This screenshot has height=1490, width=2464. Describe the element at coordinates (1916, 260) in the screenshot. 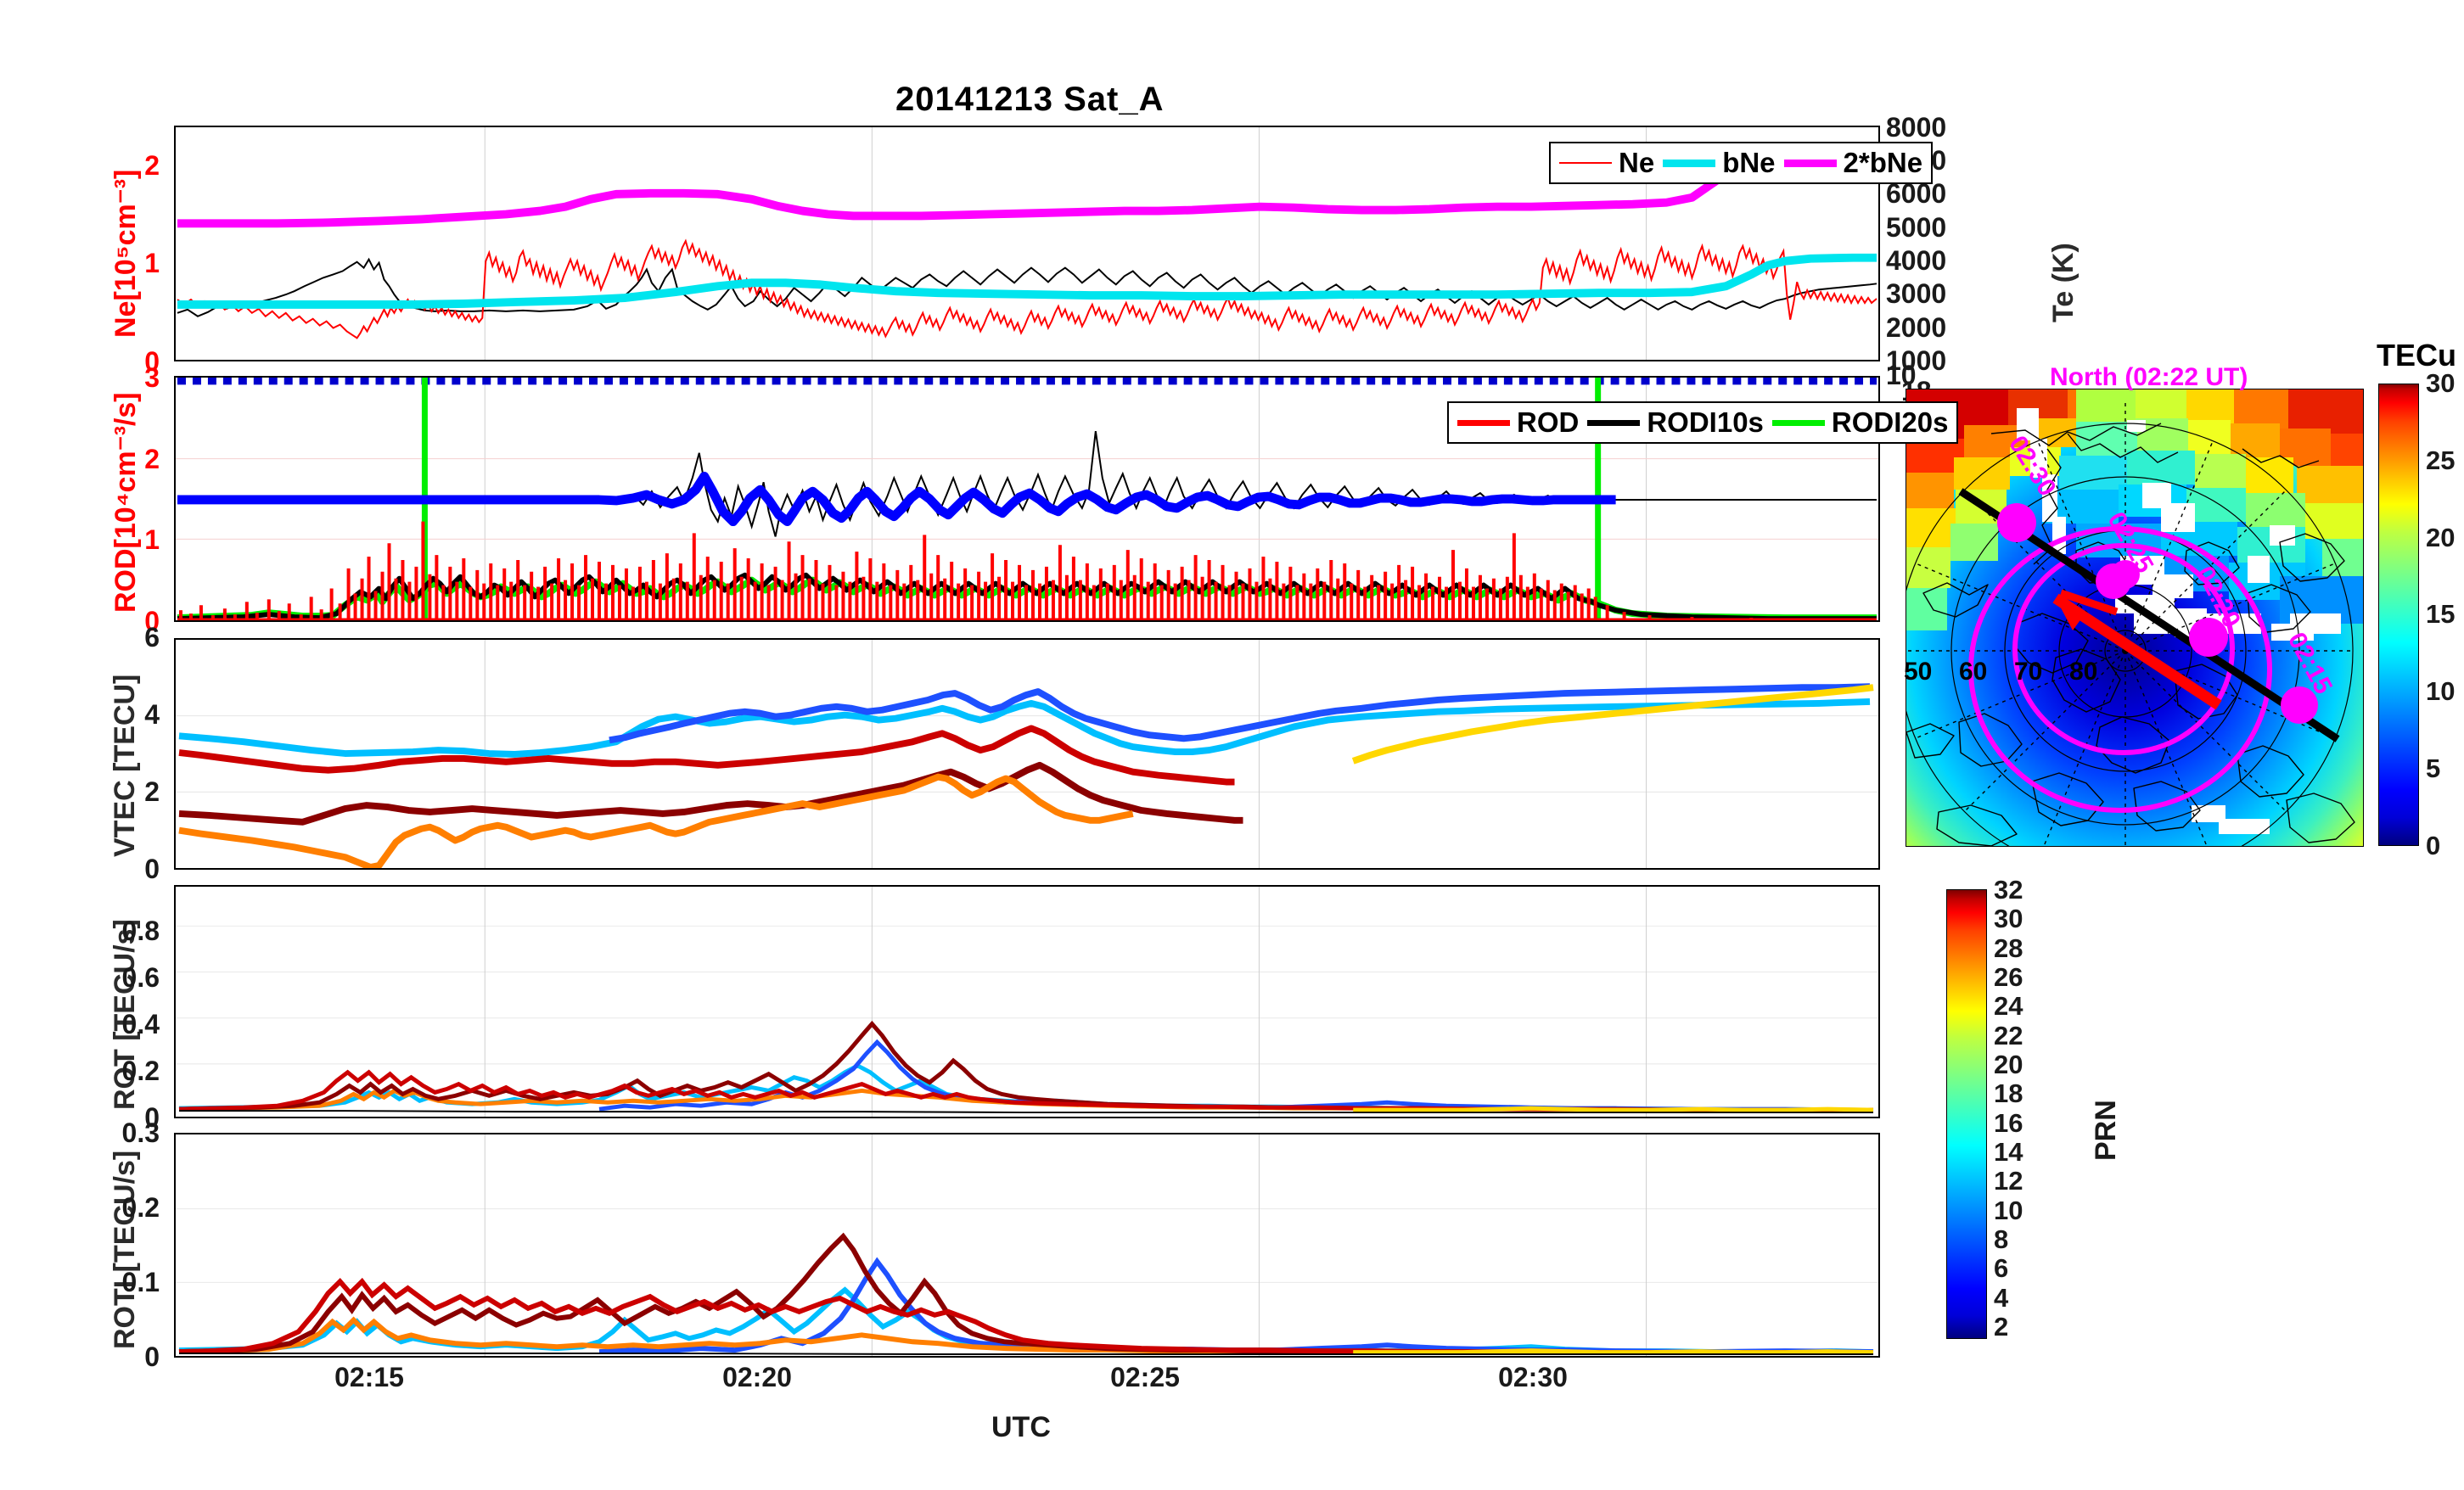

I see `ytick-te-4000: 4000` at that location.